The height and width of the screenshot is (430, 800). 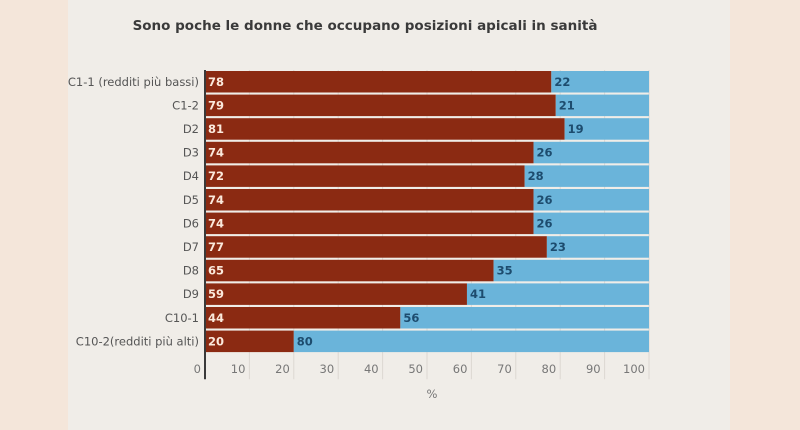 I want to click on x-tick-label: 10, so click(x=238, y=369).